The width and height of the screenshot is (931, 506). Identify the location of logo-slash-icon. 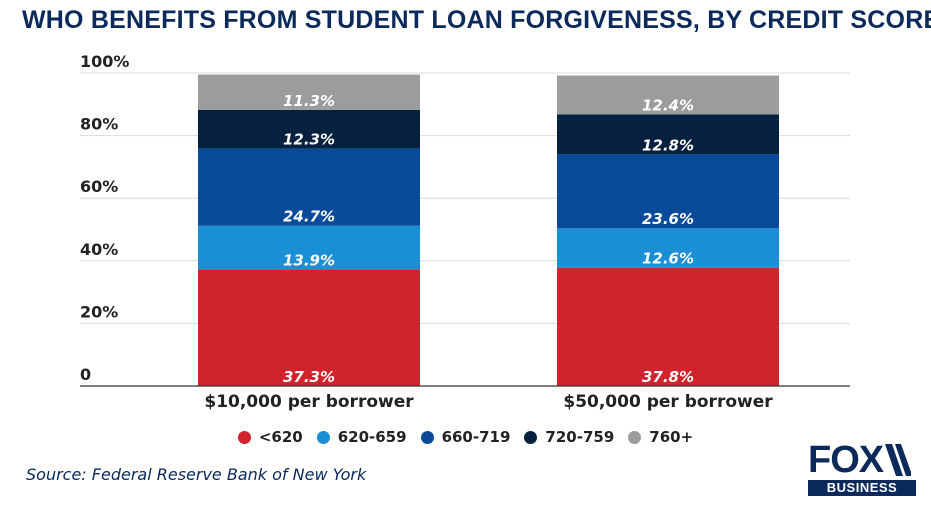
(898, 460).